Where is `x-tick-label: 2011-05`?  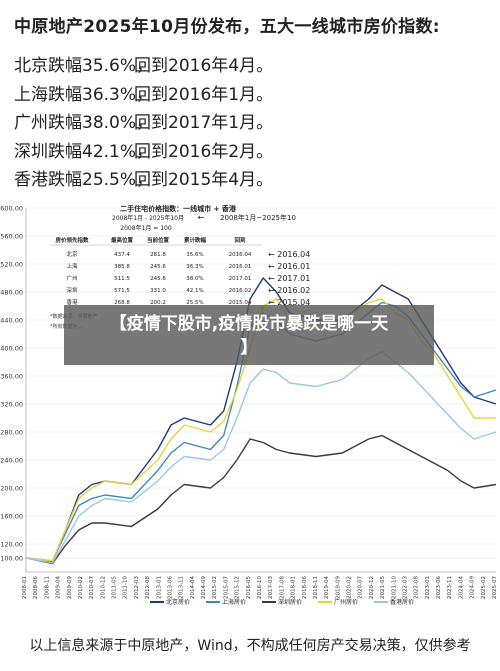
x-tick-label: 2011-05 is located at coordinates (115, 587).